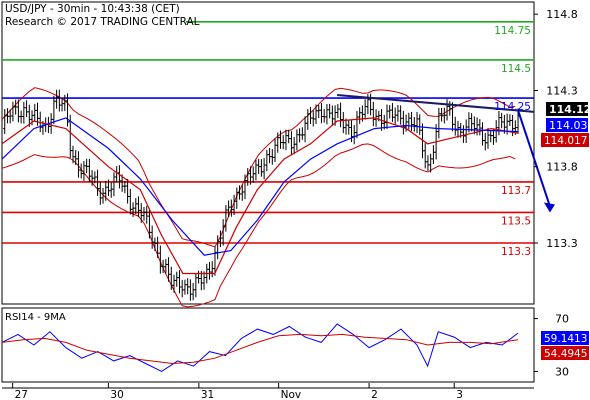 The image size is (590, 400). I want to click on x-tick-label: 27, so click(21, 394).